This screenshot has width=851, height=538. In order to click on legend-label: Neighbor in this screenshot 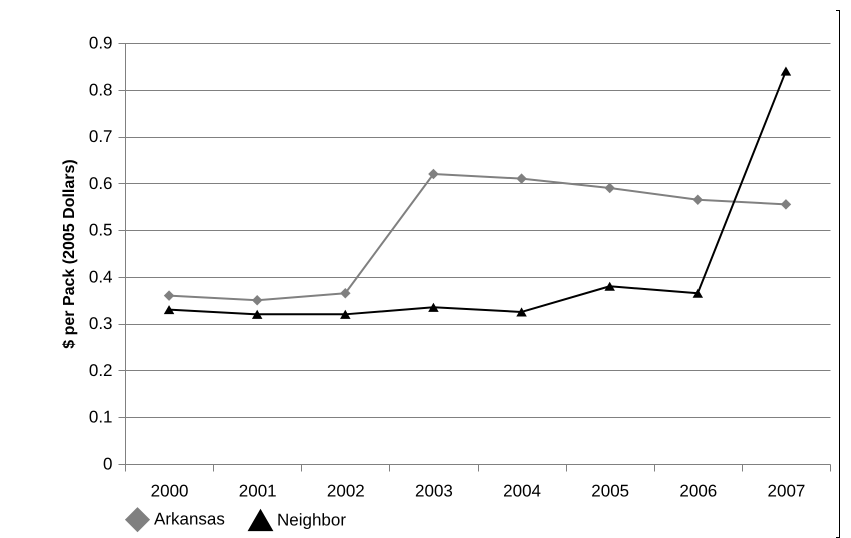, I will do `click(311, 520)`.